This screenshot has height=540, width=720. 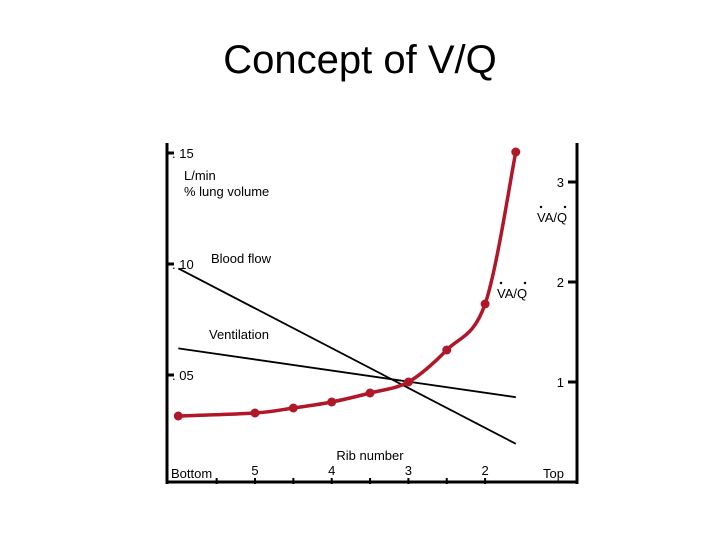 What do you see at coordinates (352, 473) in the screenshot?
I see `x-axis-ticks: 5 4 3 2` at bounding box center [352, 473].